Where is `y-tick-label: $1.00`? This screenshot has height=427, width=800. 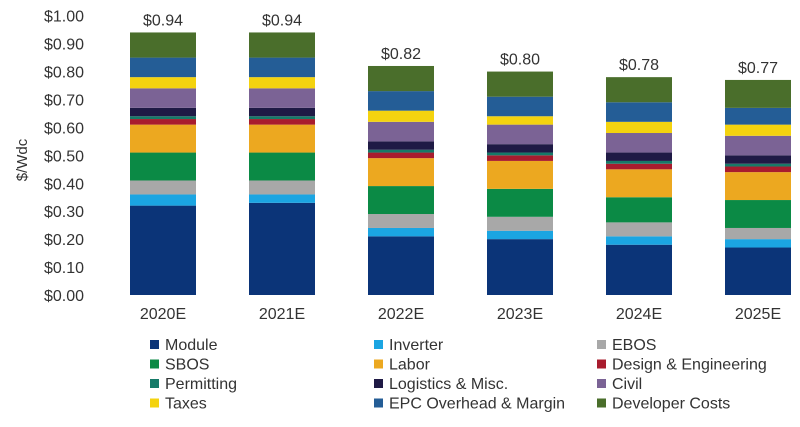
y-tick-label: $1.00 is located at coordinates (64, 17).